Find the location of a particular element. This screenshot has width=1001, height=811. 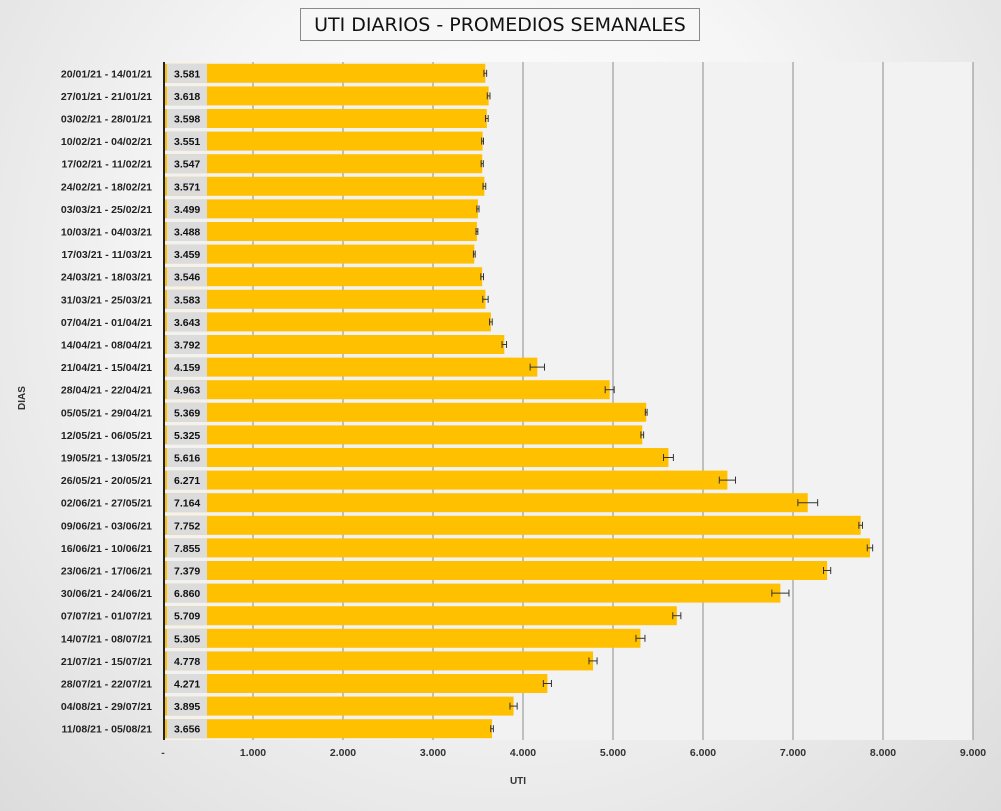

chart-title-box: UTI DIARIOS - PROMEDIOS SEMANALES is located at coordinates (500, 24).